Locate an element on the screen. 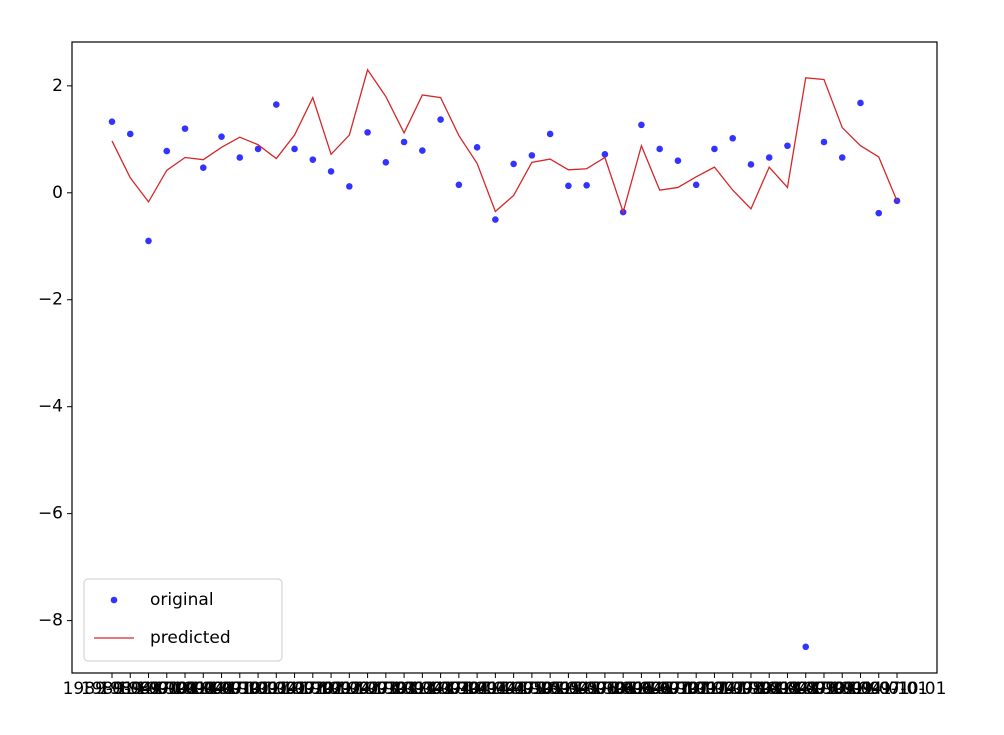  x-tick-label: 1991-07-01 is located at coordinates (294, 689).